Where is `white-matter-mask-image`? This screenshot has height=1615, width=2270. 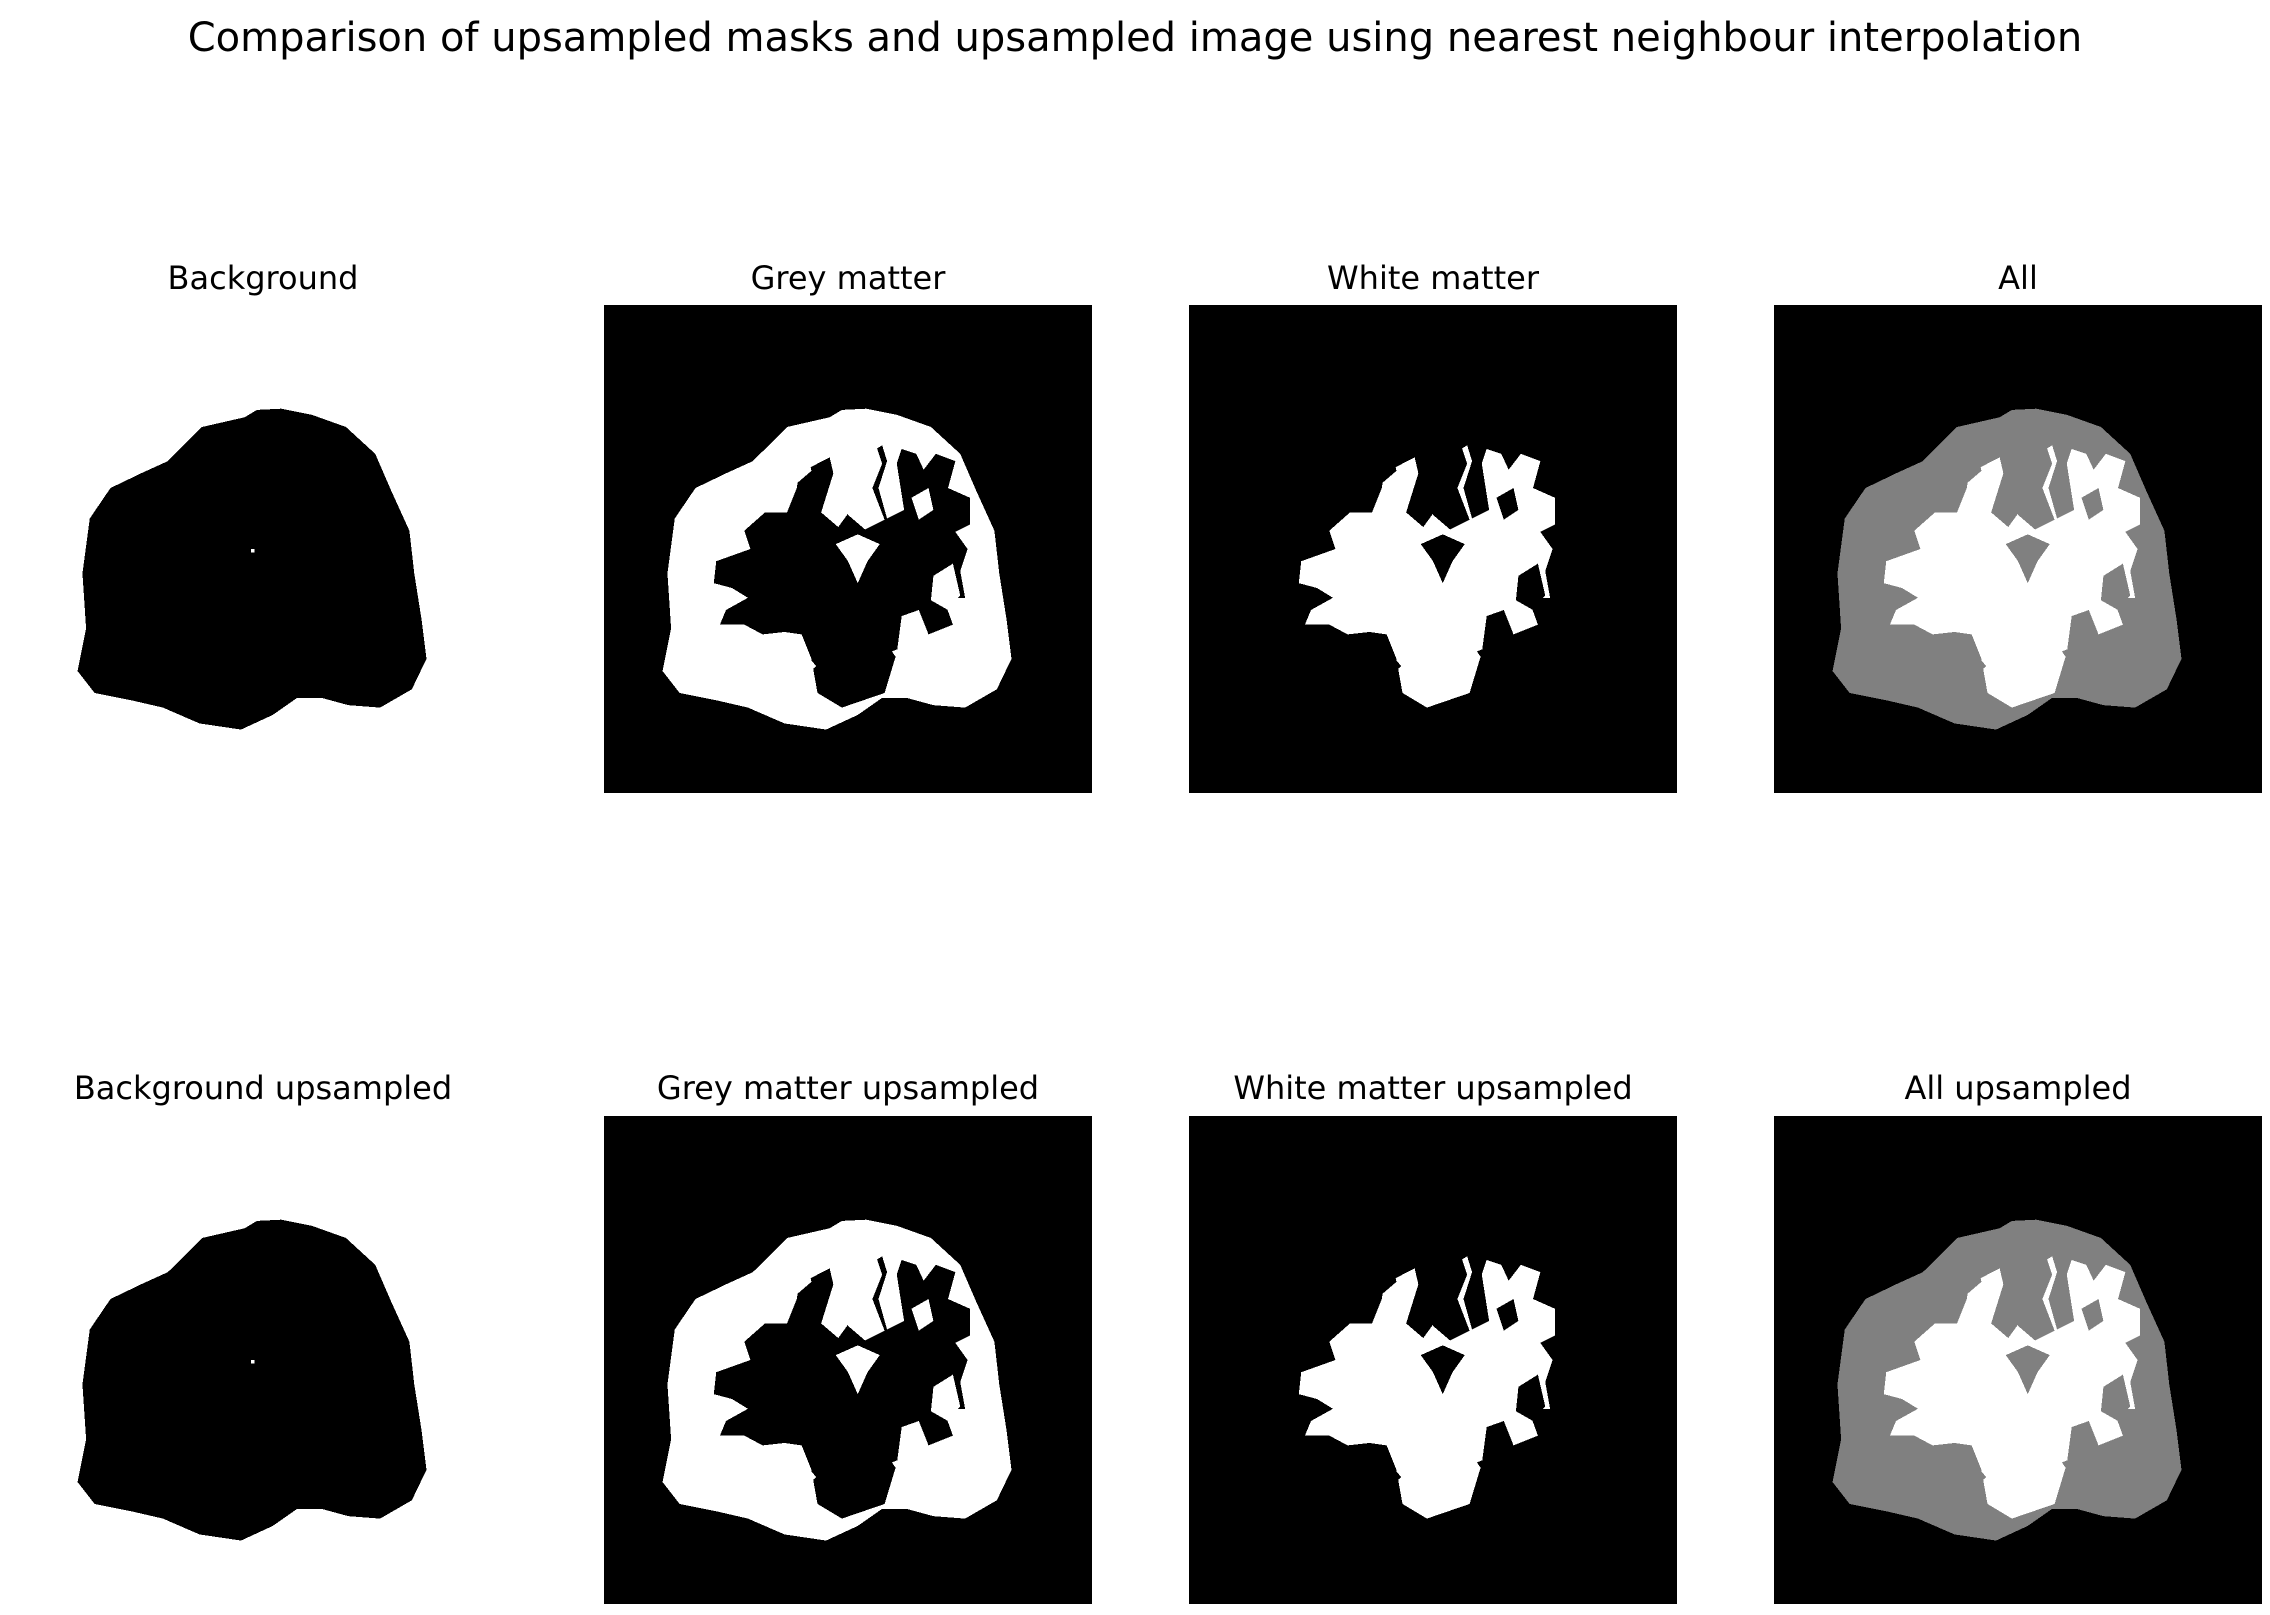
white-matter-mask-image is located at coordinates (1433, 549).